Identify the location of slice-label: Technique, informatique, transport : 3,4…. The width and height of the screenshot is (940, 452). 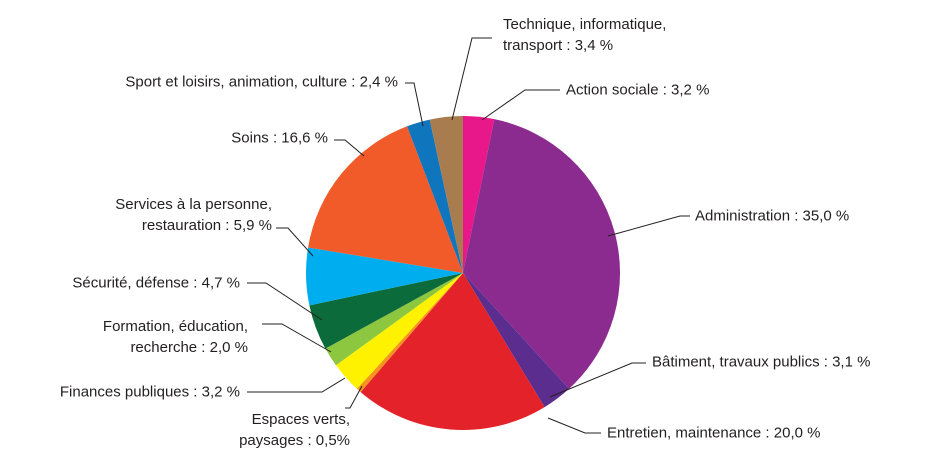
(585, 35).